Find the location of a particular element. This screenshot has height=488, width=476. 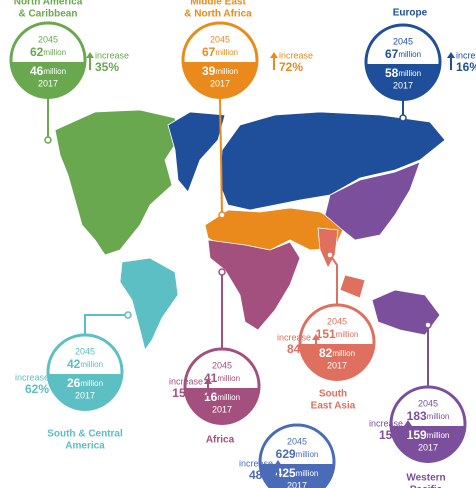

value-2045: 183million is located at coordinates (428, 416).